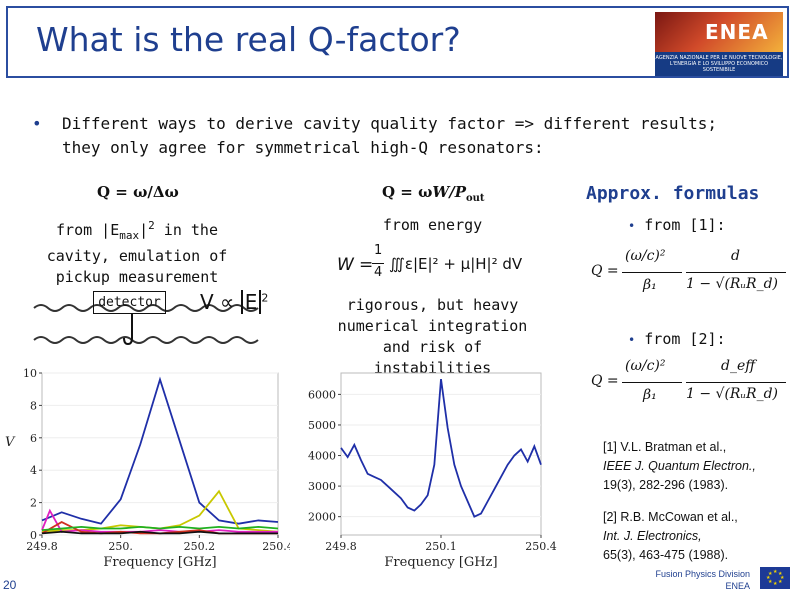 The image size is (794, 595). Describe the element at coordinates (322, 456) in the screenshot. I see `y-tick-label: 4000` at that location.